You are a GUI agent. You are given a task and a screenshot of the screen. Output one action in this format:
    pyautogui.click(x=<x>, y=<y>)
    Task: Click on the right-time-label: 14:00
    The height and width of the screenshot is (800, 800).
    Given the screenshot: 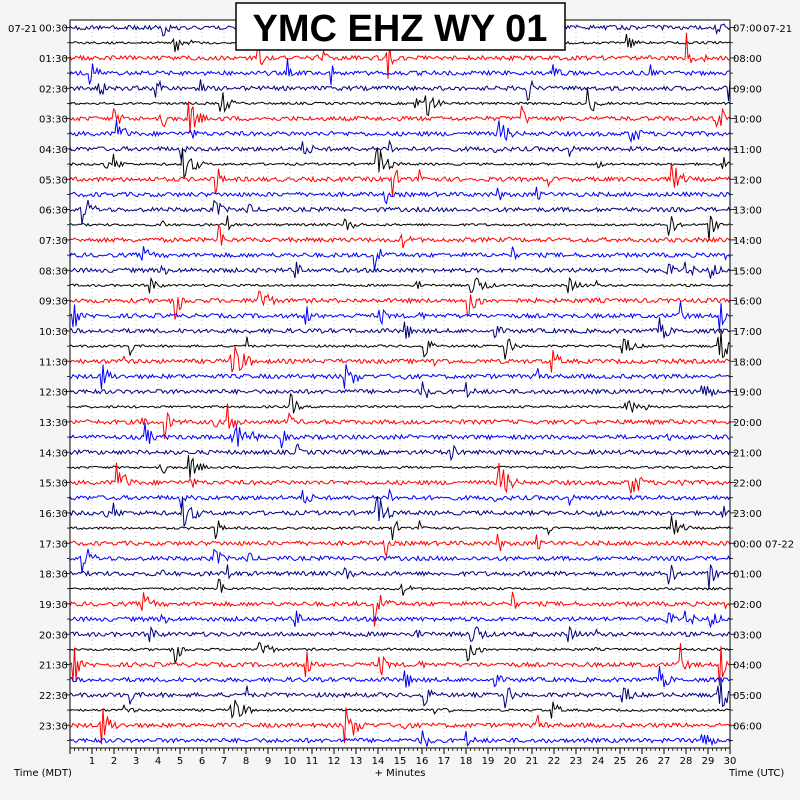 What is the action you would take?
    pyautogui.click(x=747, y=241)
    